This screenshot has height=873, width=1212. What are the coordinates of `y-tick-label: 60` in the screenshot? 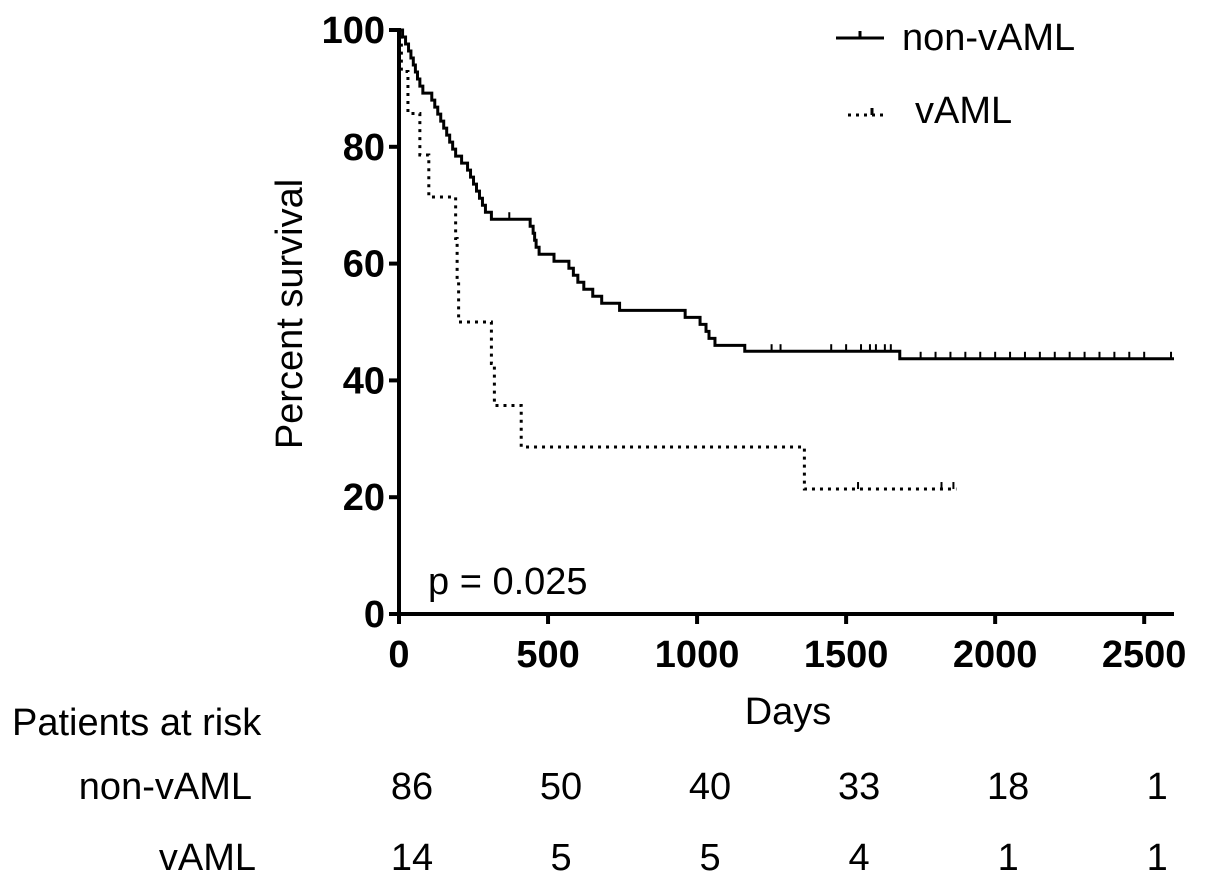 It's located at (364, 265).